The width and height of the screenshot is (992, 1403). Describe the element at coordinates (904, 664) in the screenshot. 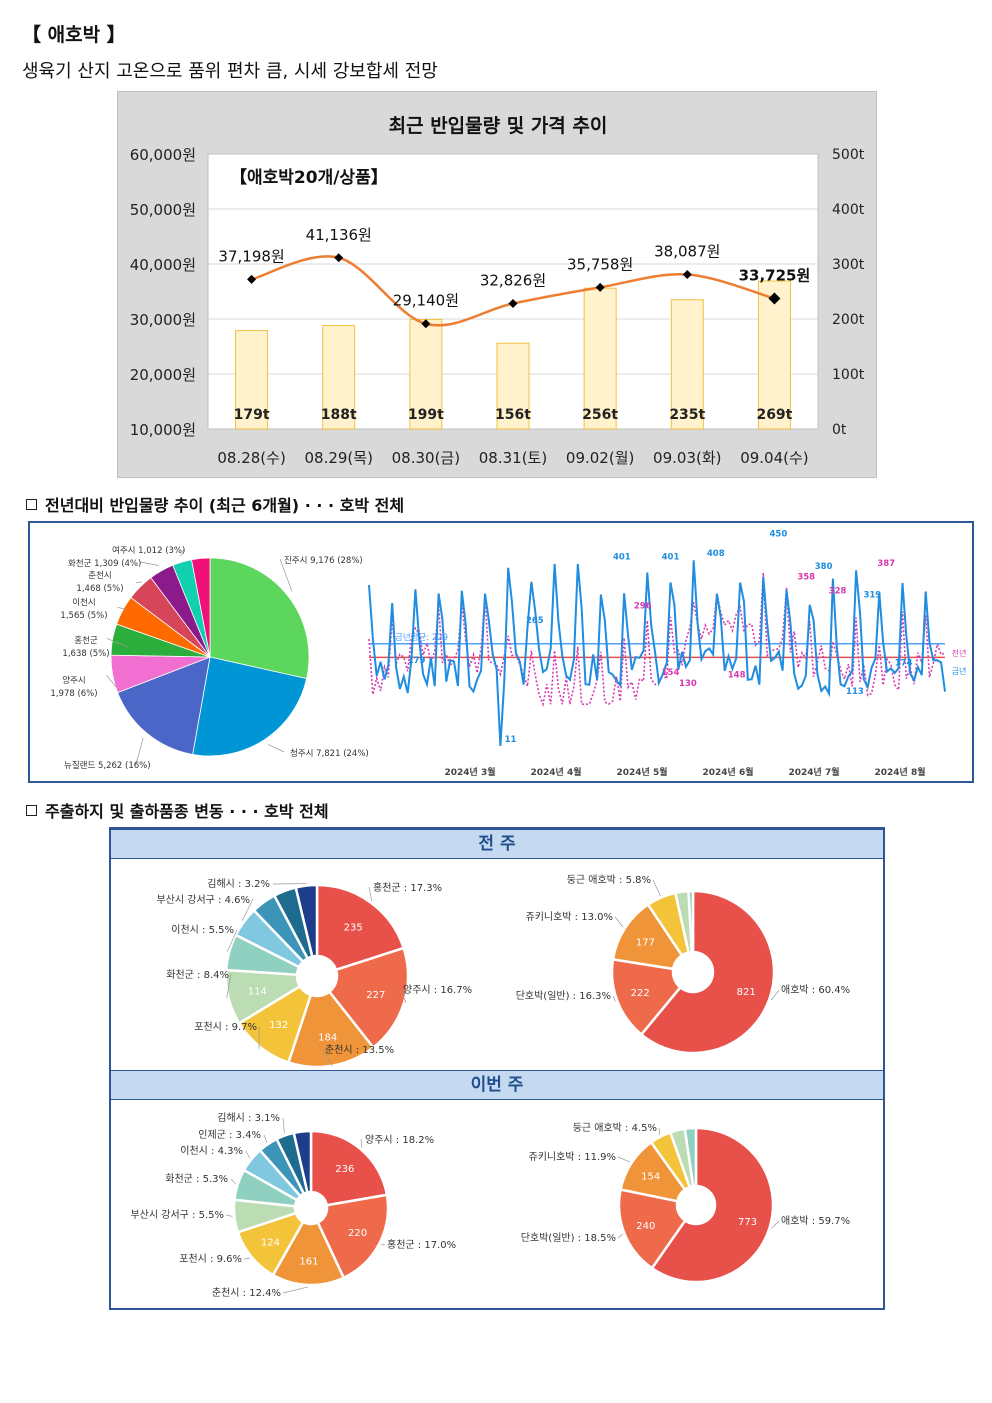

I see `point-label: 174` at that location.